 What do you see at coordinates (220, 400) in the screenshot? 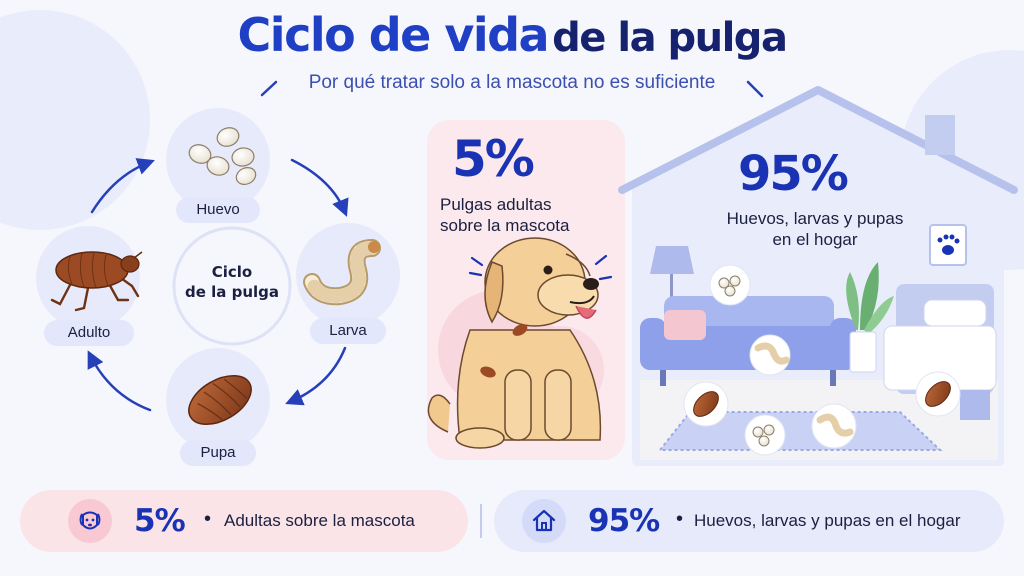
I see `pupa-icon` at bounding box center [220, 400].